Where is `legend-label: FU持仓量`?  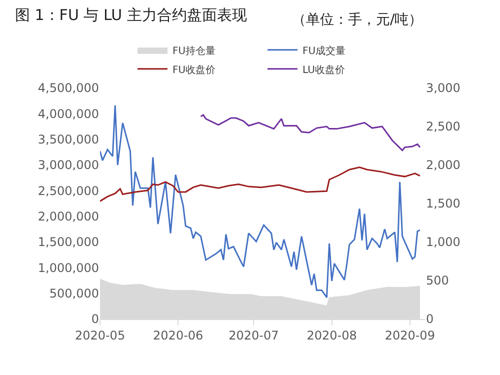 legend-label: FU持仓量 is located at coordinates (194, 50).